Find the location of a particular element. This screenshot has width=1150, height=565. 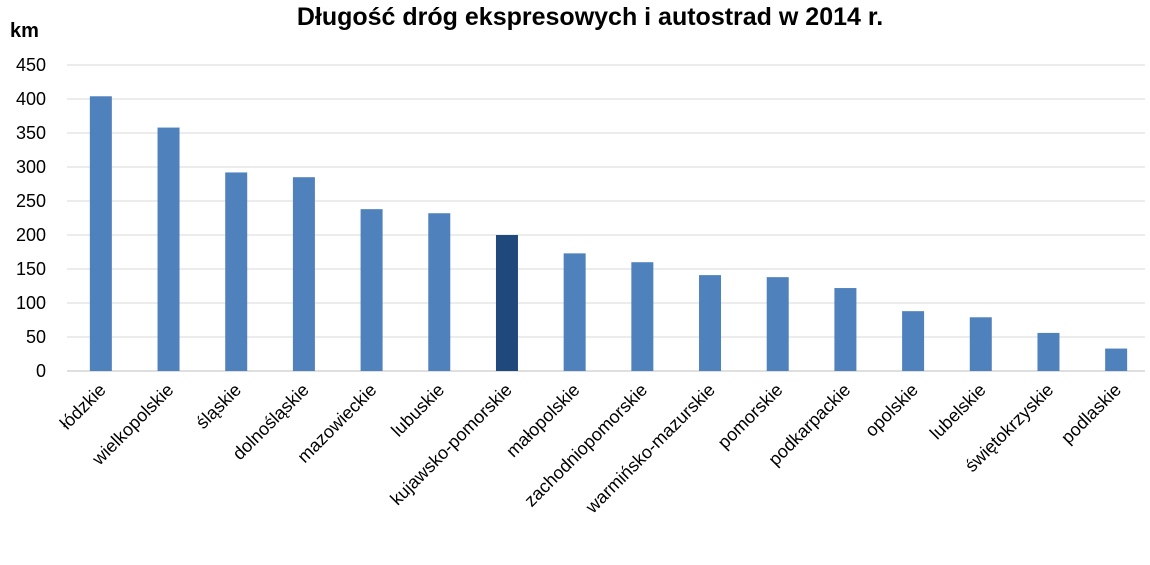

y-tick-label: 200 is located at coordinates (31, 235).